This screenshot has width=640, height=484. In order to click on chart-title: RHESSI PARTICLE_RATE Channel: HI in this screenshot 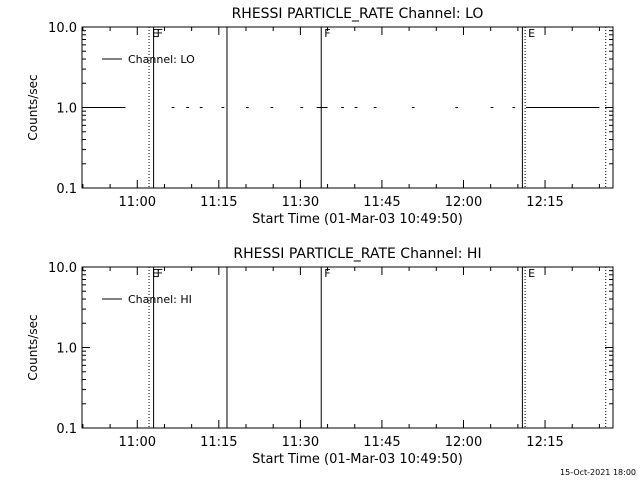, I will do `click(357, 254)`.